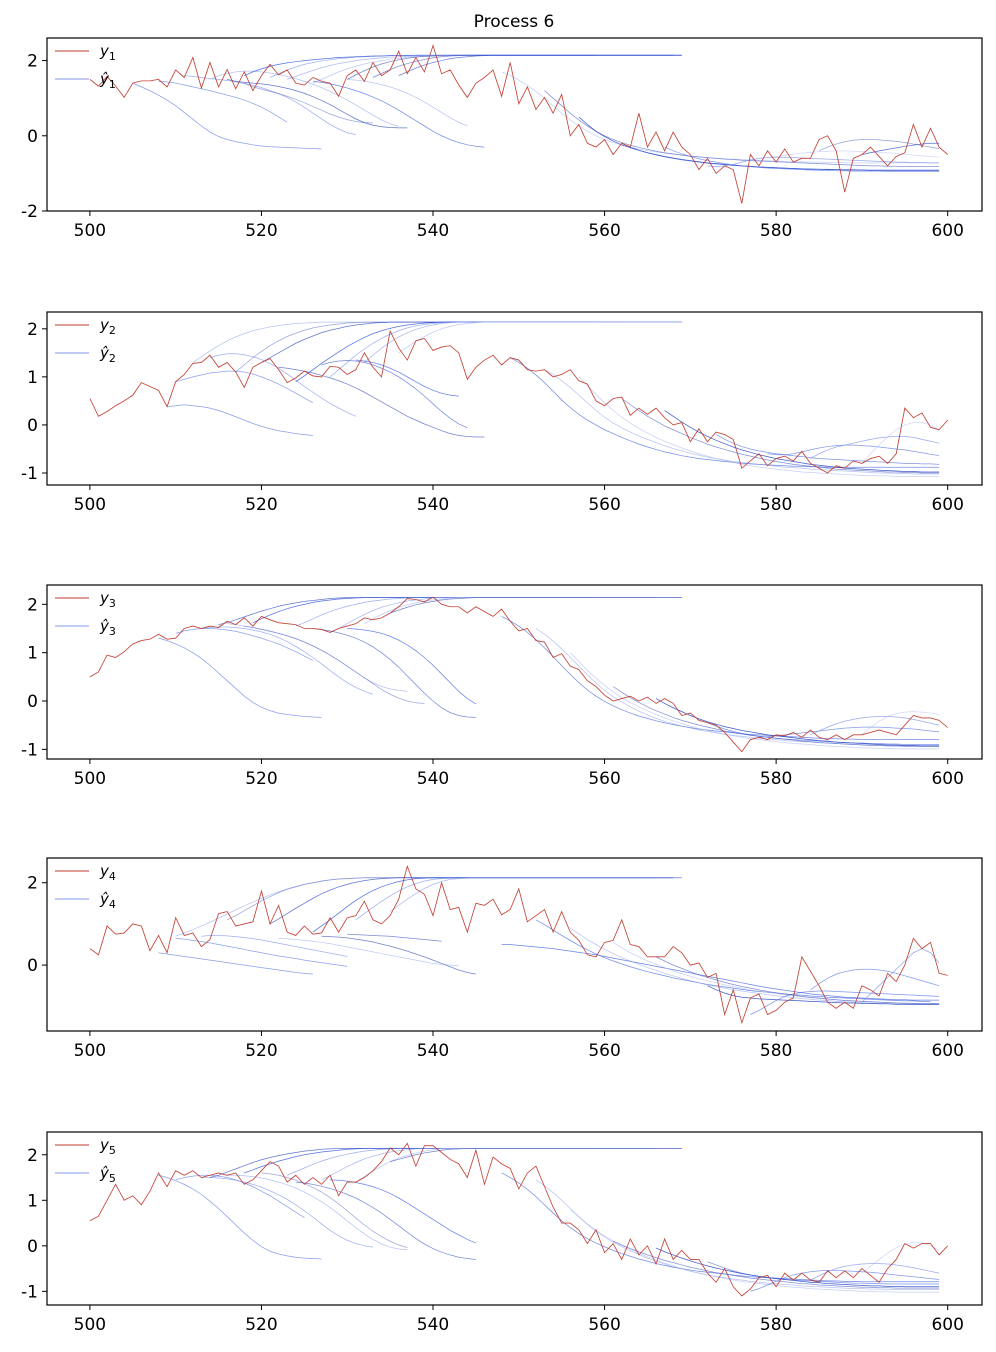 The image size is (996, 1352). What do you see at coordinates (107, 52) in the screenshot?
I see `legend-observed-label: y1` at bounding box center [107, 52].